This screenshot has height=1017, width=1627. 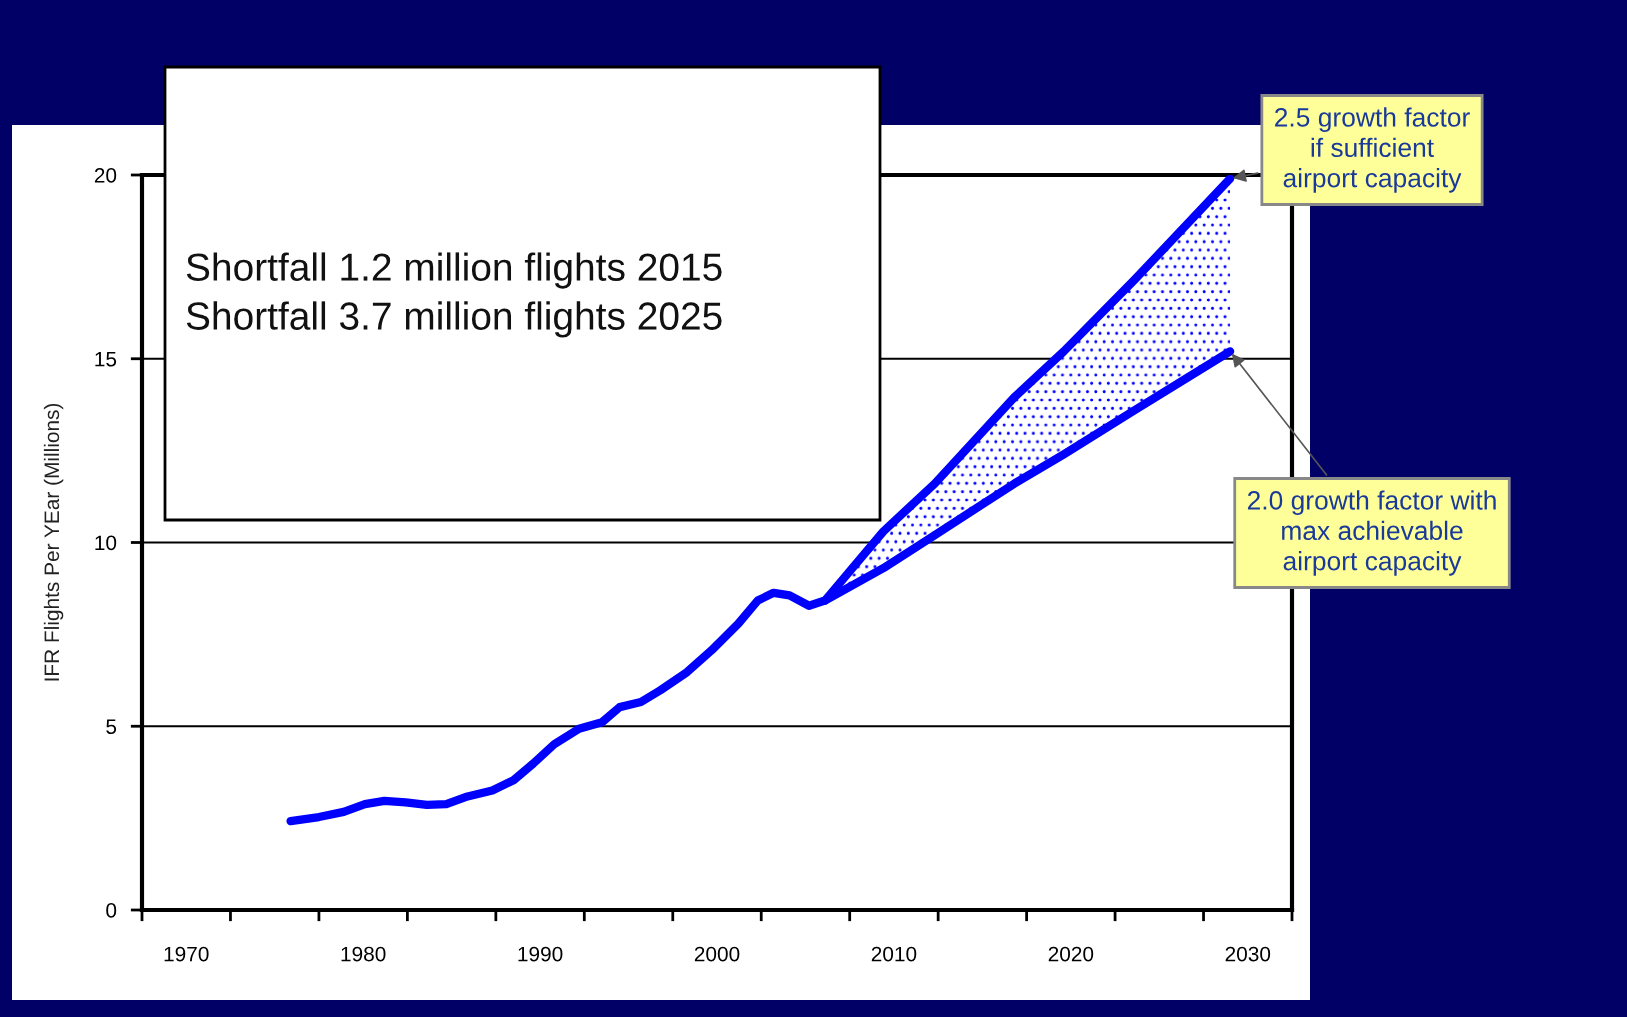 I want to click on annotation: Shortfall 1.2 million flights 2015 Shortfall 3.7 million flights 2025, so click(x=454, y=295).